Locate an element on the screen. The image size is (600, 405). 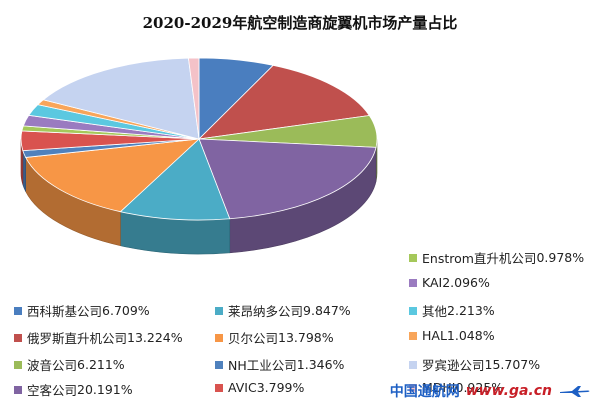
legend-label: 俄罗斯直升机公司 is located at coordinates (77, 338).